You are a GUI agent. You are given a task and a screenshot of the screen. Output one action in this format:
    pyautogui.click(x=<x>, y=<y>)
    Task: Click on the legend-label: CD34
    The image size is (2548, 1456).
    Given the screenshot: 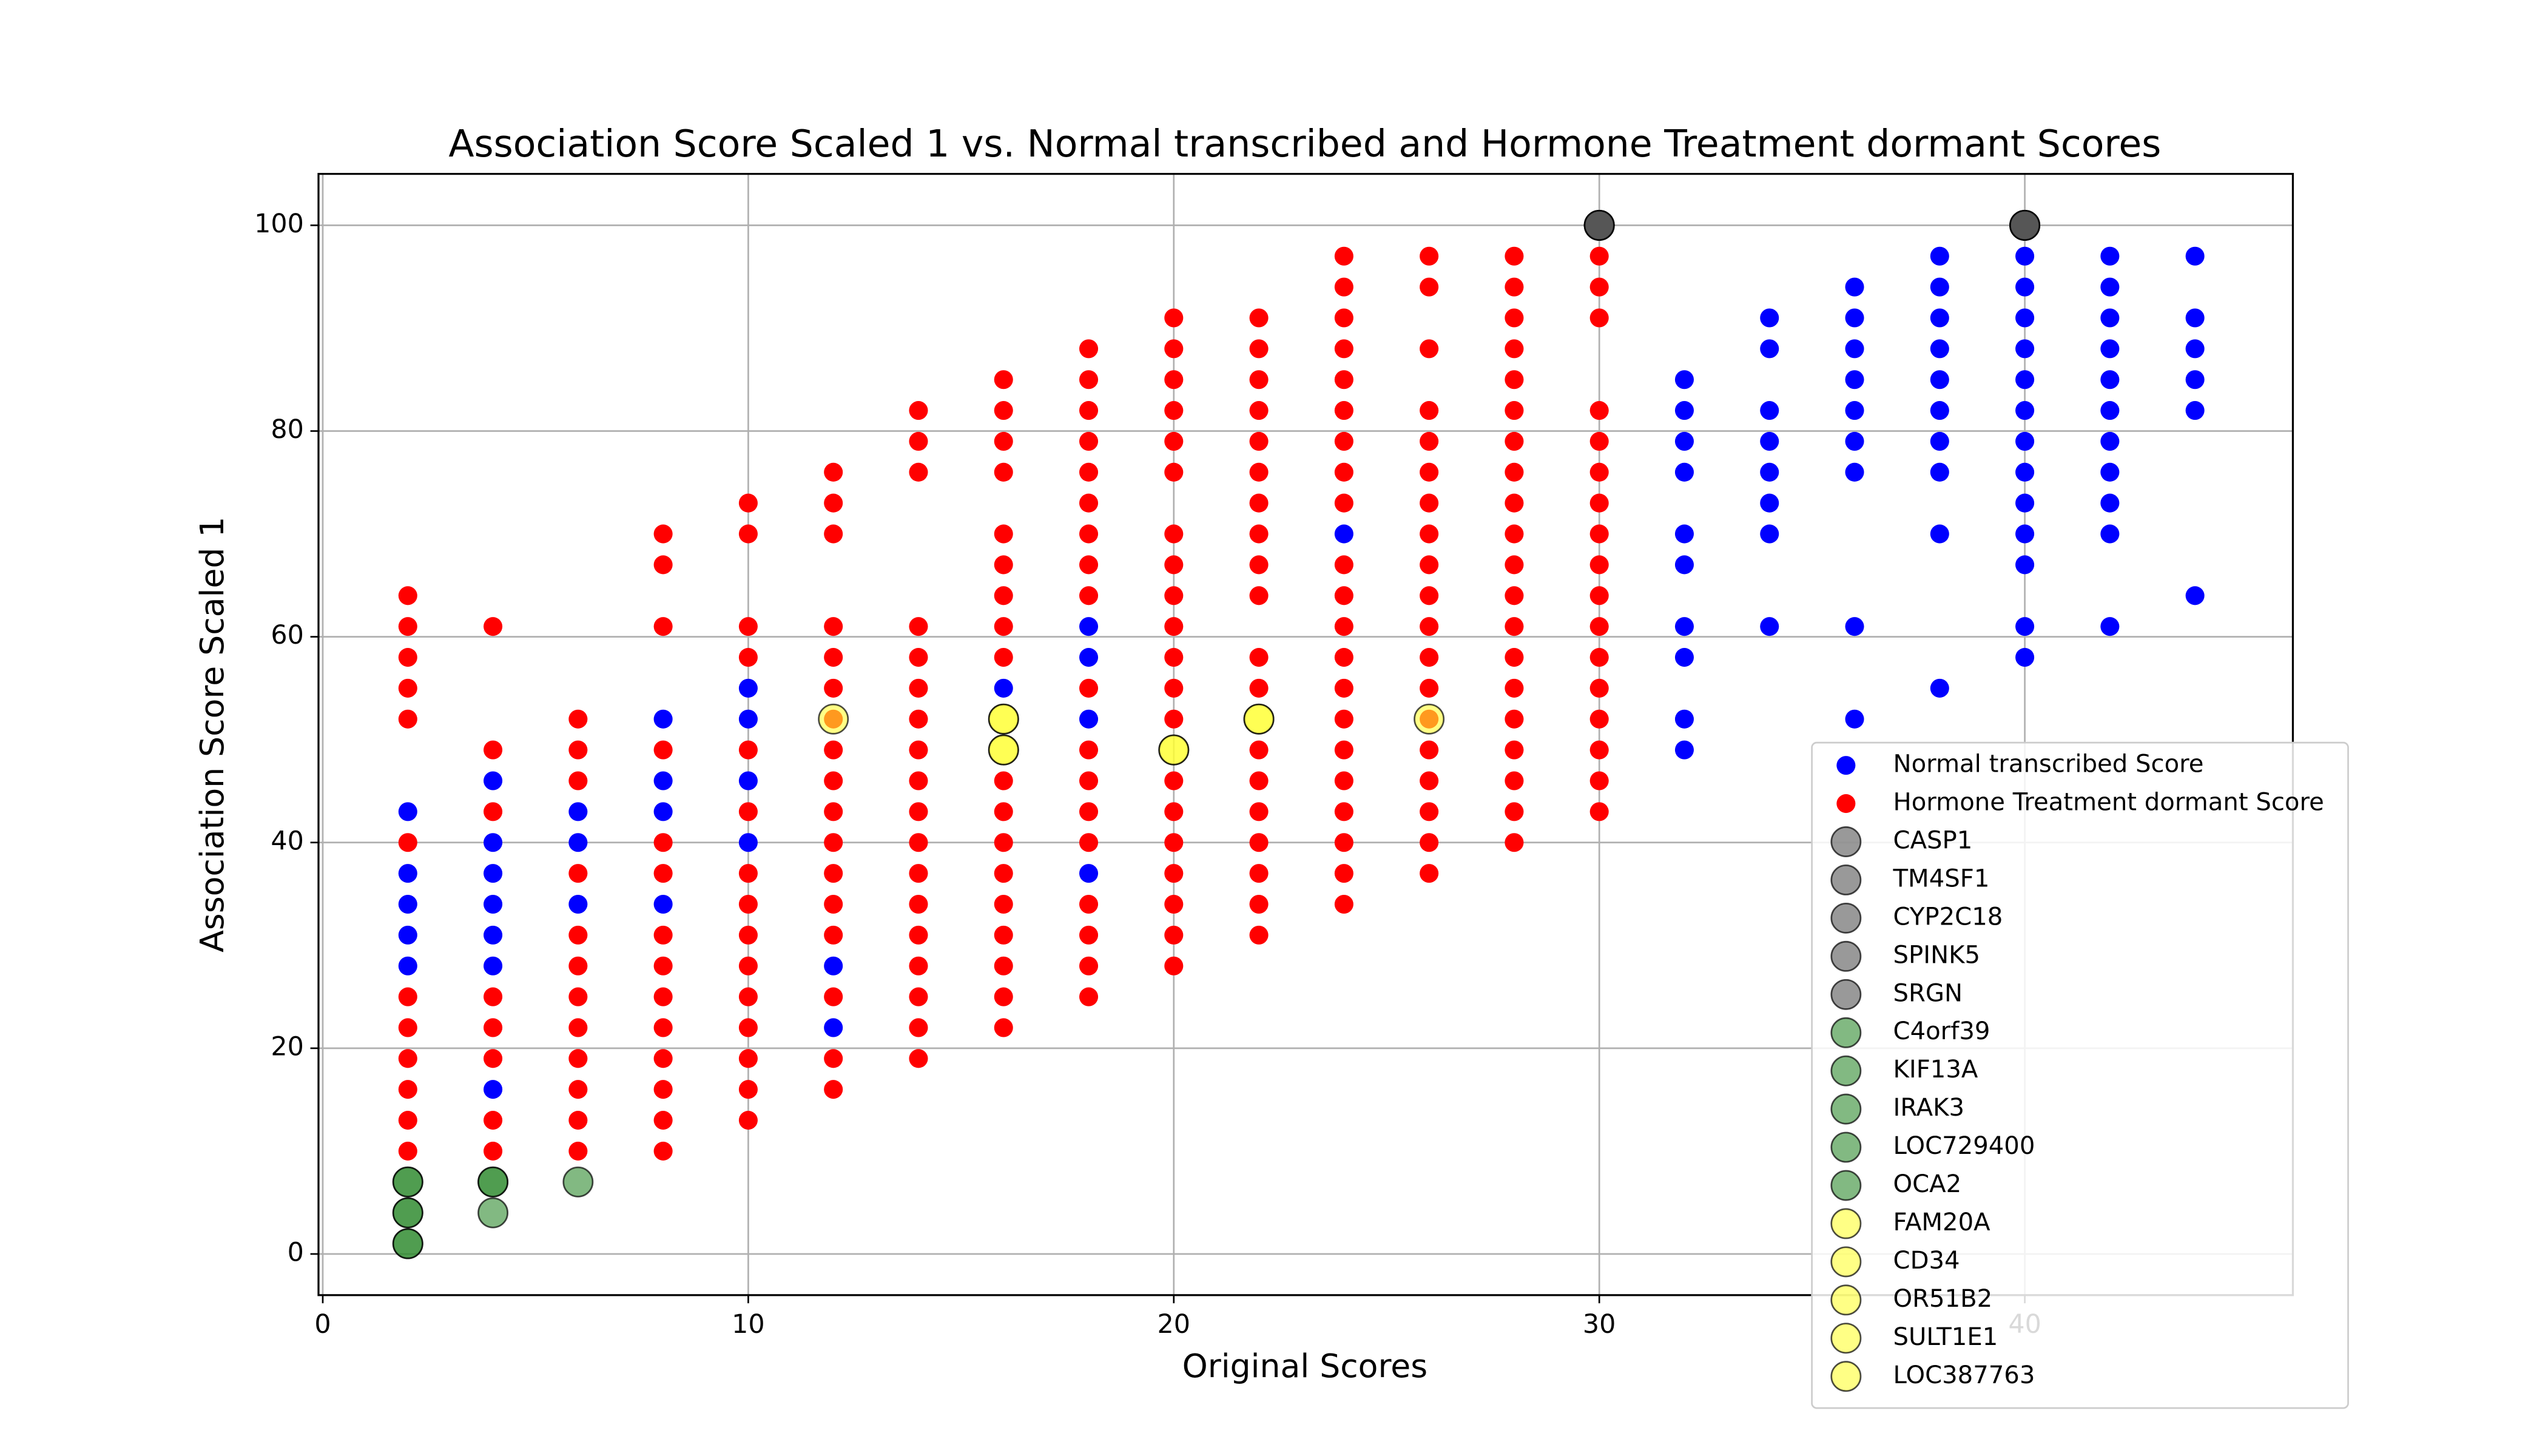 What is the action you would take?
    pyautogui.click(x=1926, y=1261)
    